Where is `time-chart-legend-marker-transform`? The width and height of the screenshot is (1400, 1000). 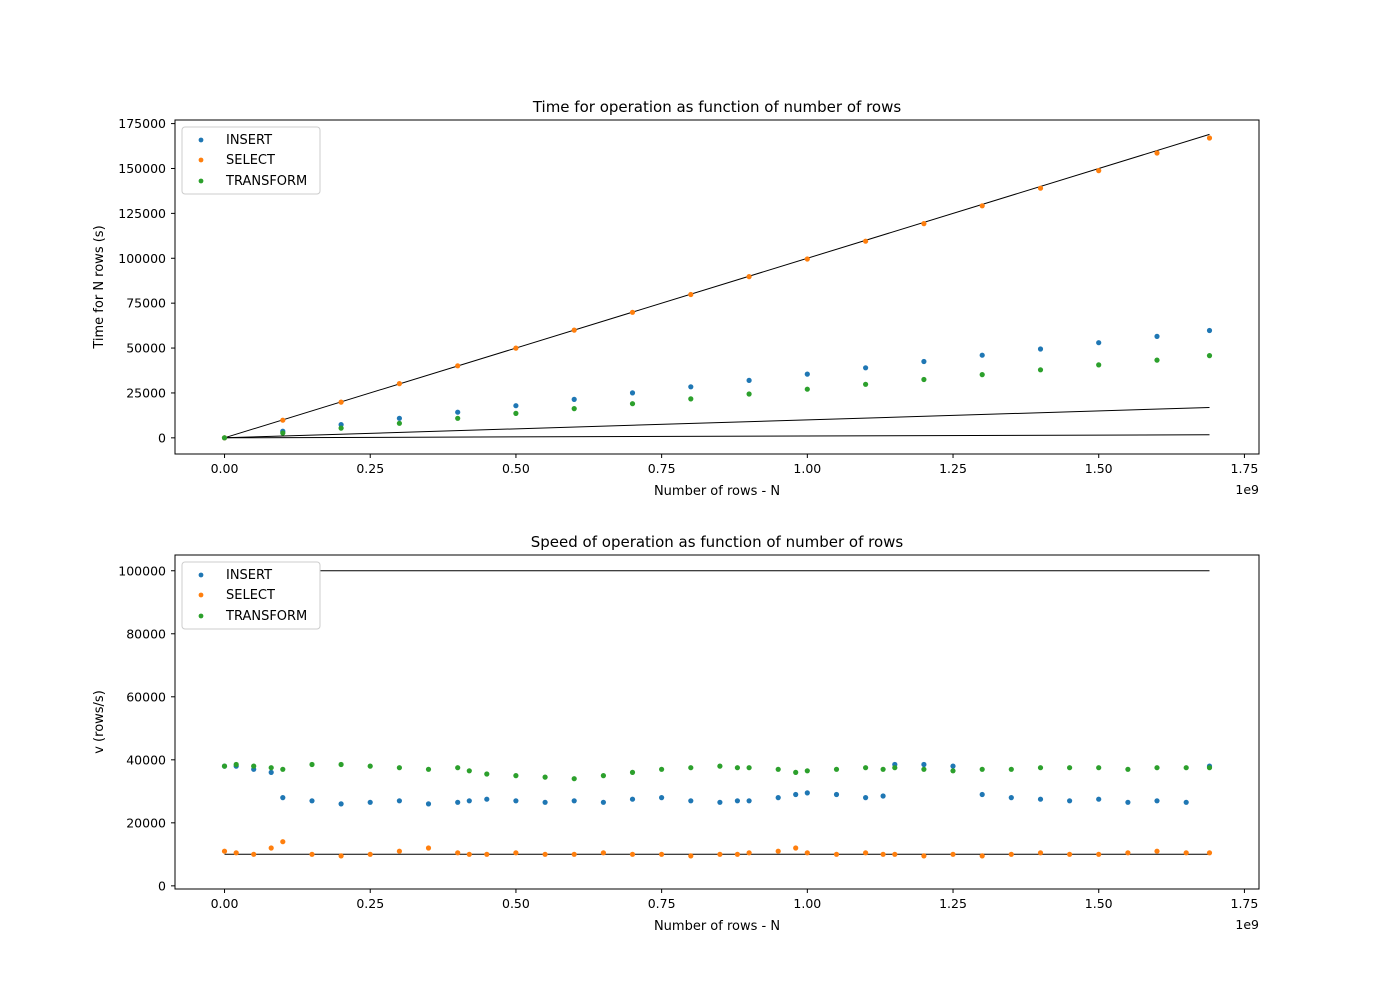 time-chart-legend-marker-transform is located at coordinates (201, 181).